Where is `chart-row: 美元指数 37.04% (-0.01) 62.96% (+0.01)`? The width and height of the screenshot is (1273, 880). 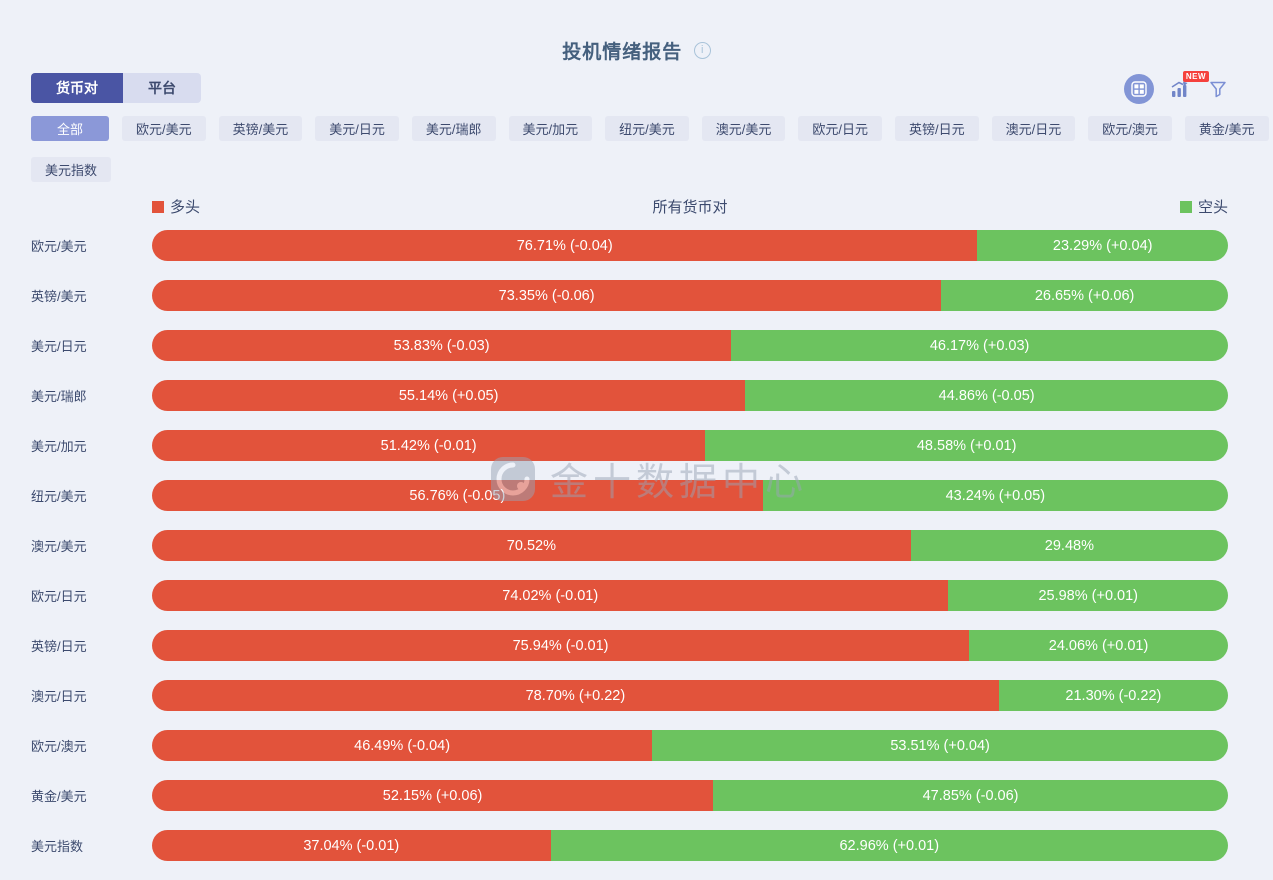
chart-row: 美元指数 37.04% (-0.01) 62.96% (+0.01) is located at coordinates (629, 845).